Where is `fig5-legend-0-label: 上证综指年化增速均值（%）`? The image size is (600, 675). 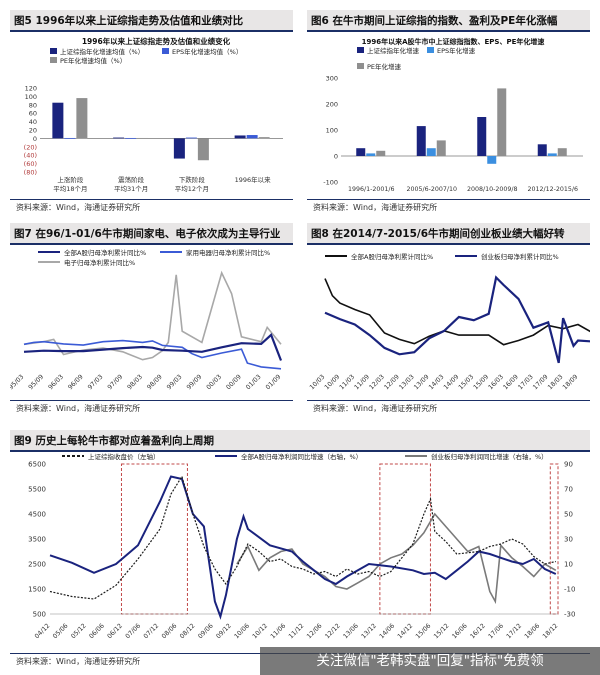
fig5-legend-0-label: 上证综指年化增速均值（%） is located at coordinates (102, 51).